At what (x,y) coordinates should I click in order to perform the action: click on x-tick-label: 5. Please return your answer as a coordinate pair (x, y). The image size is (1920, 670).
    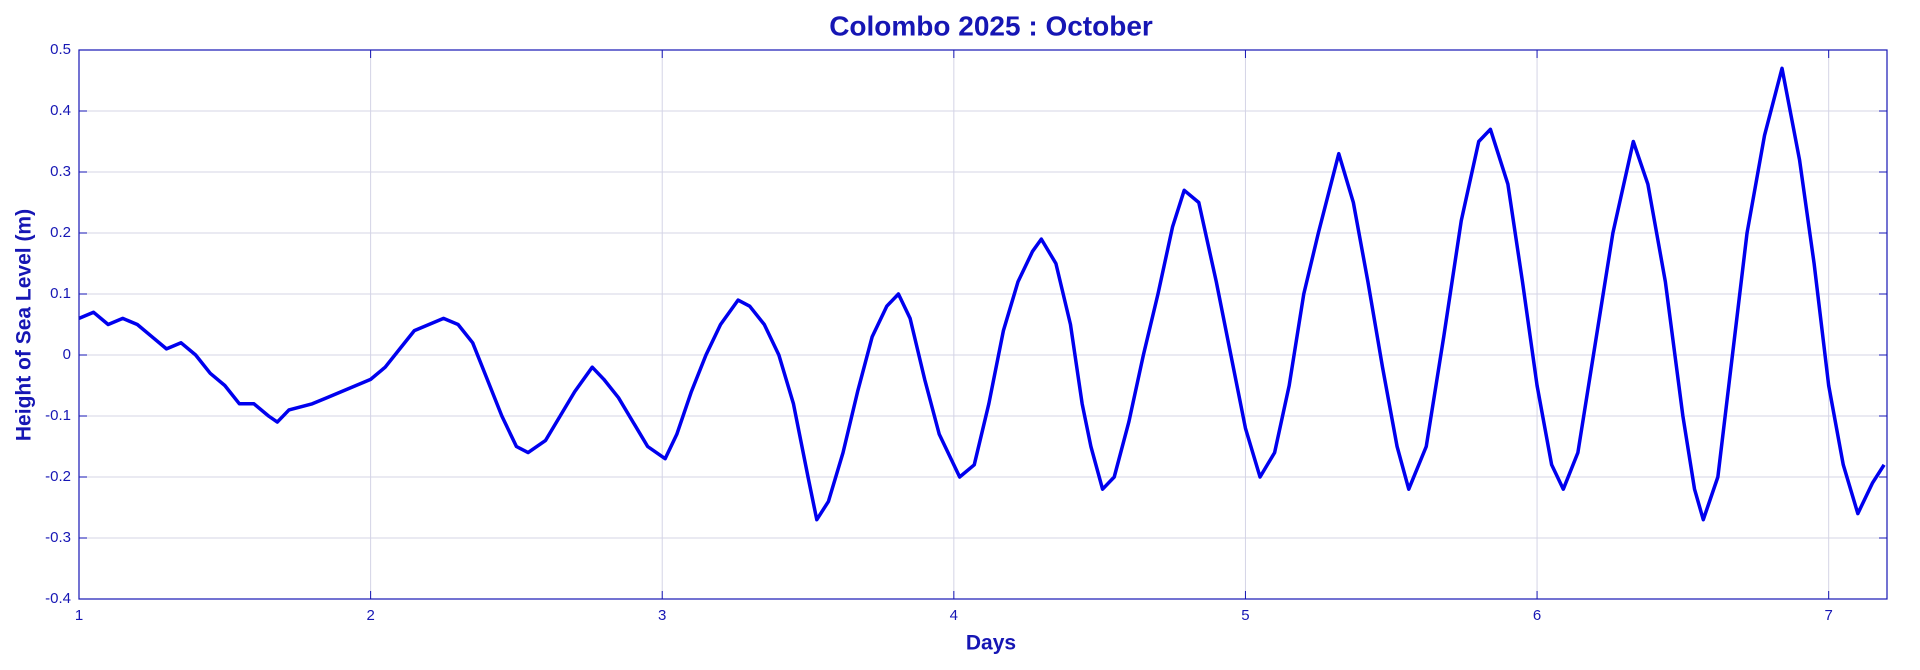
    Looking at the image, I should click on (1245, 615).